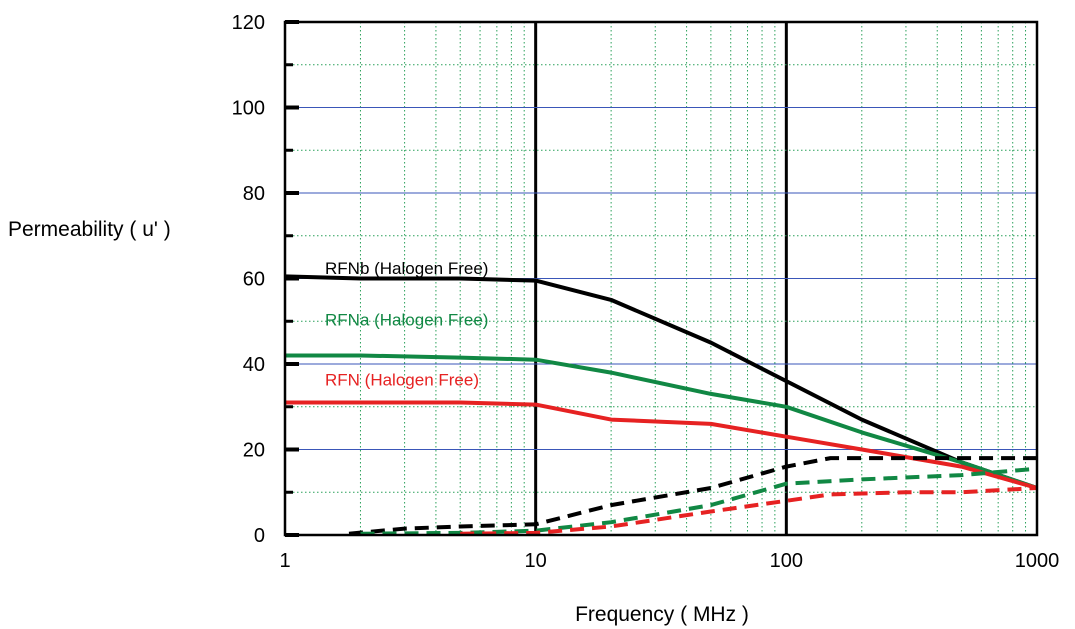 The width and height of the screenshot is (1075, 629). What do you see at coordinates (89, 229) in the screenshot?
I see `y-axis-title: Permeability ( u' )` at bounding box center [89, 229].